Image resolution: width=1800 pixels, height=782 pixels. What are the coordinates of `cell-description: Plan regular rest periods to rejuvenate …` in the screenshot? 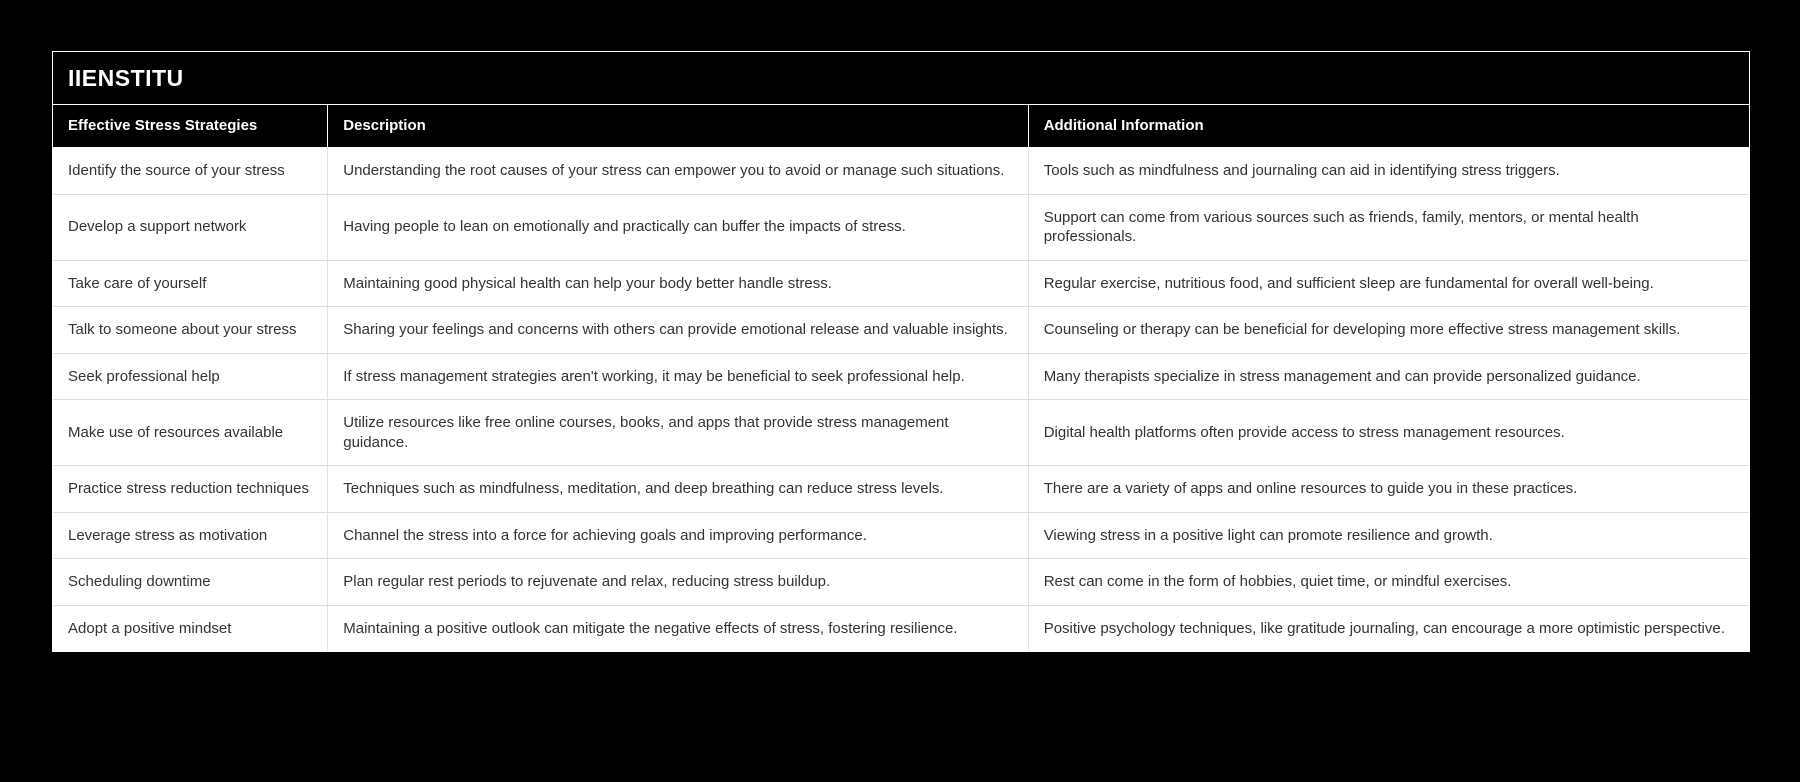 It's located at (678, 581).